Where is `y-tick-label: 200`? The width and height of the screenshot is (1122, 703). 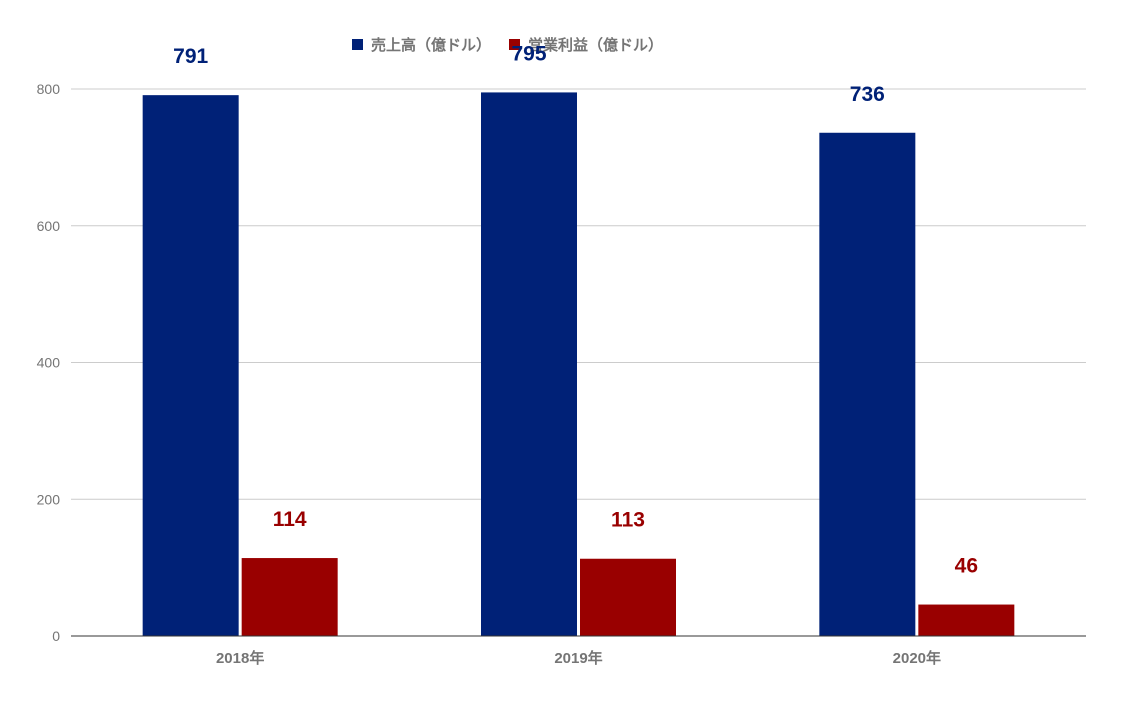
y-tick-label: 200 is located at coordinates (49, 499).